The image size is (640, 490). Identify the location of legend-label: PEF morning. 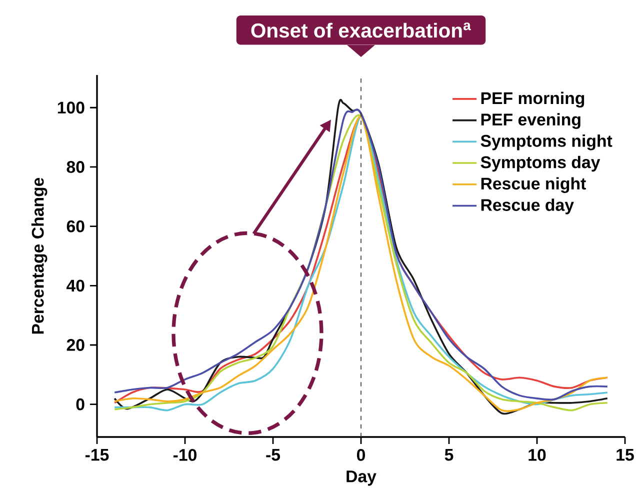
(532, 100).